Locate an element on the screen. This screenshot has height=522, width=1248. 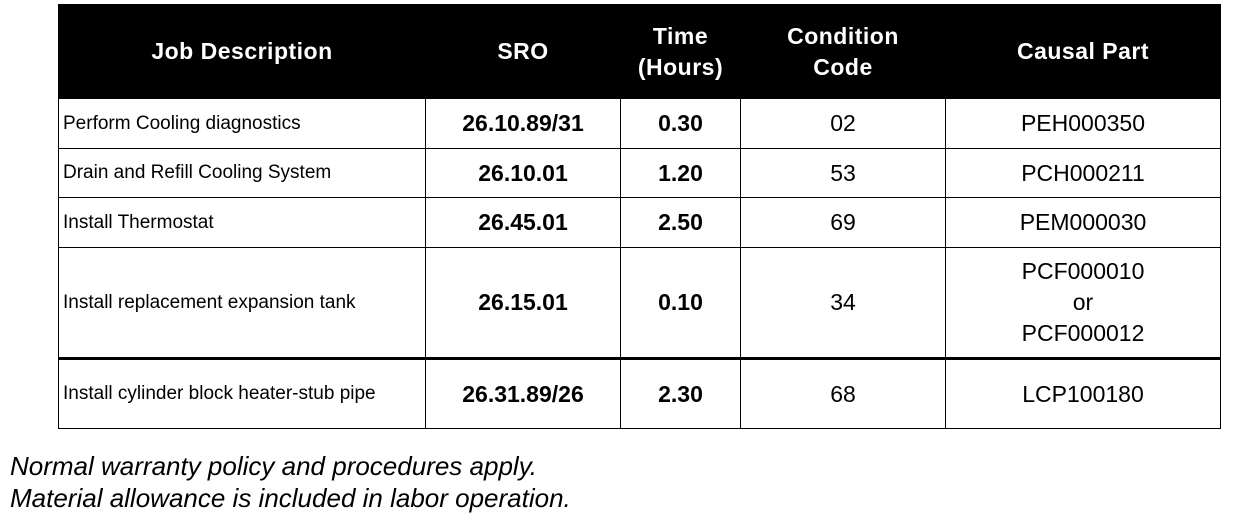
causal-part: PEM000030 is located at coordinates (1083, 222).